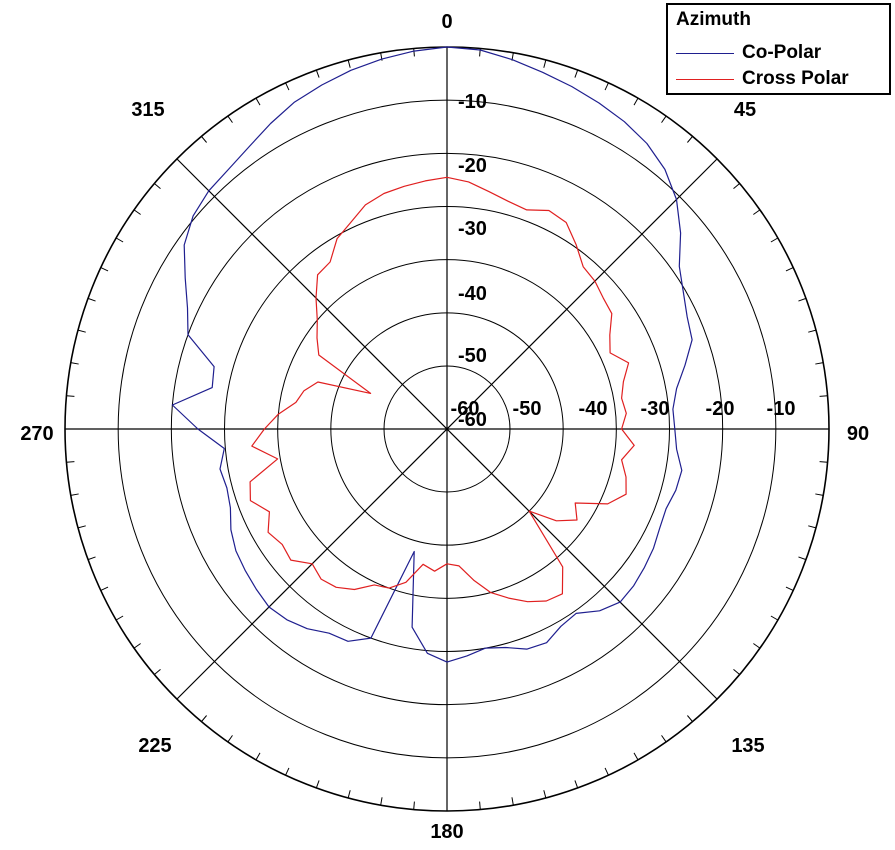  I want to click on legend: Azimuth Co-Polar Cross Polar, so click(778, 49).